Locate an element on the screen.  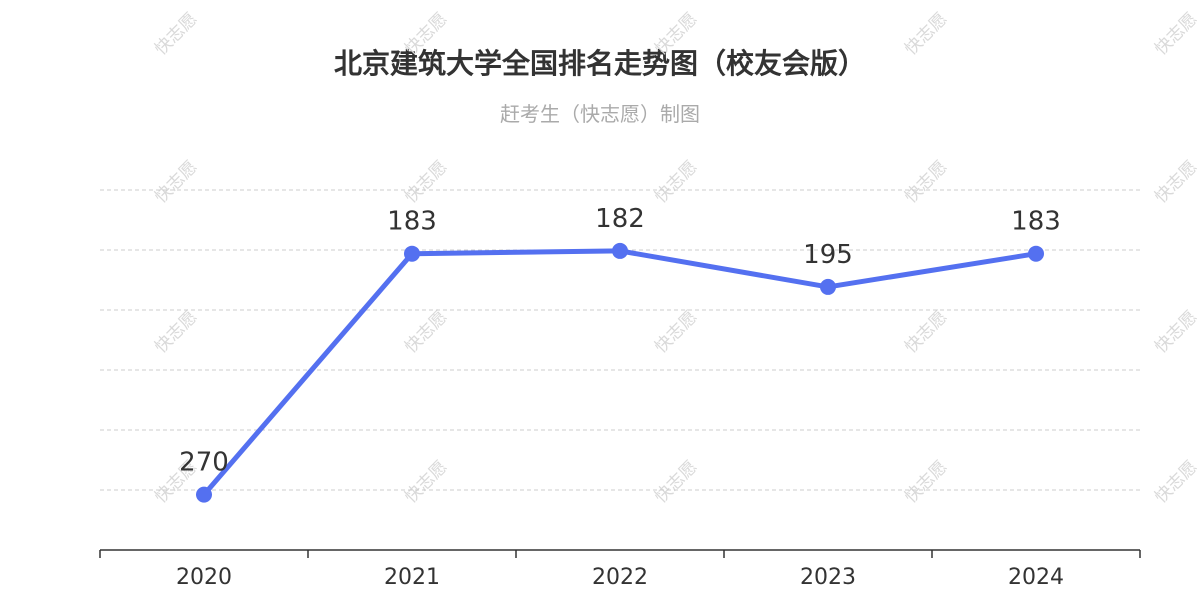
chart-title: 北京建筑大学全国排名走势图（校友会版） is located at coordinates (599, 63).